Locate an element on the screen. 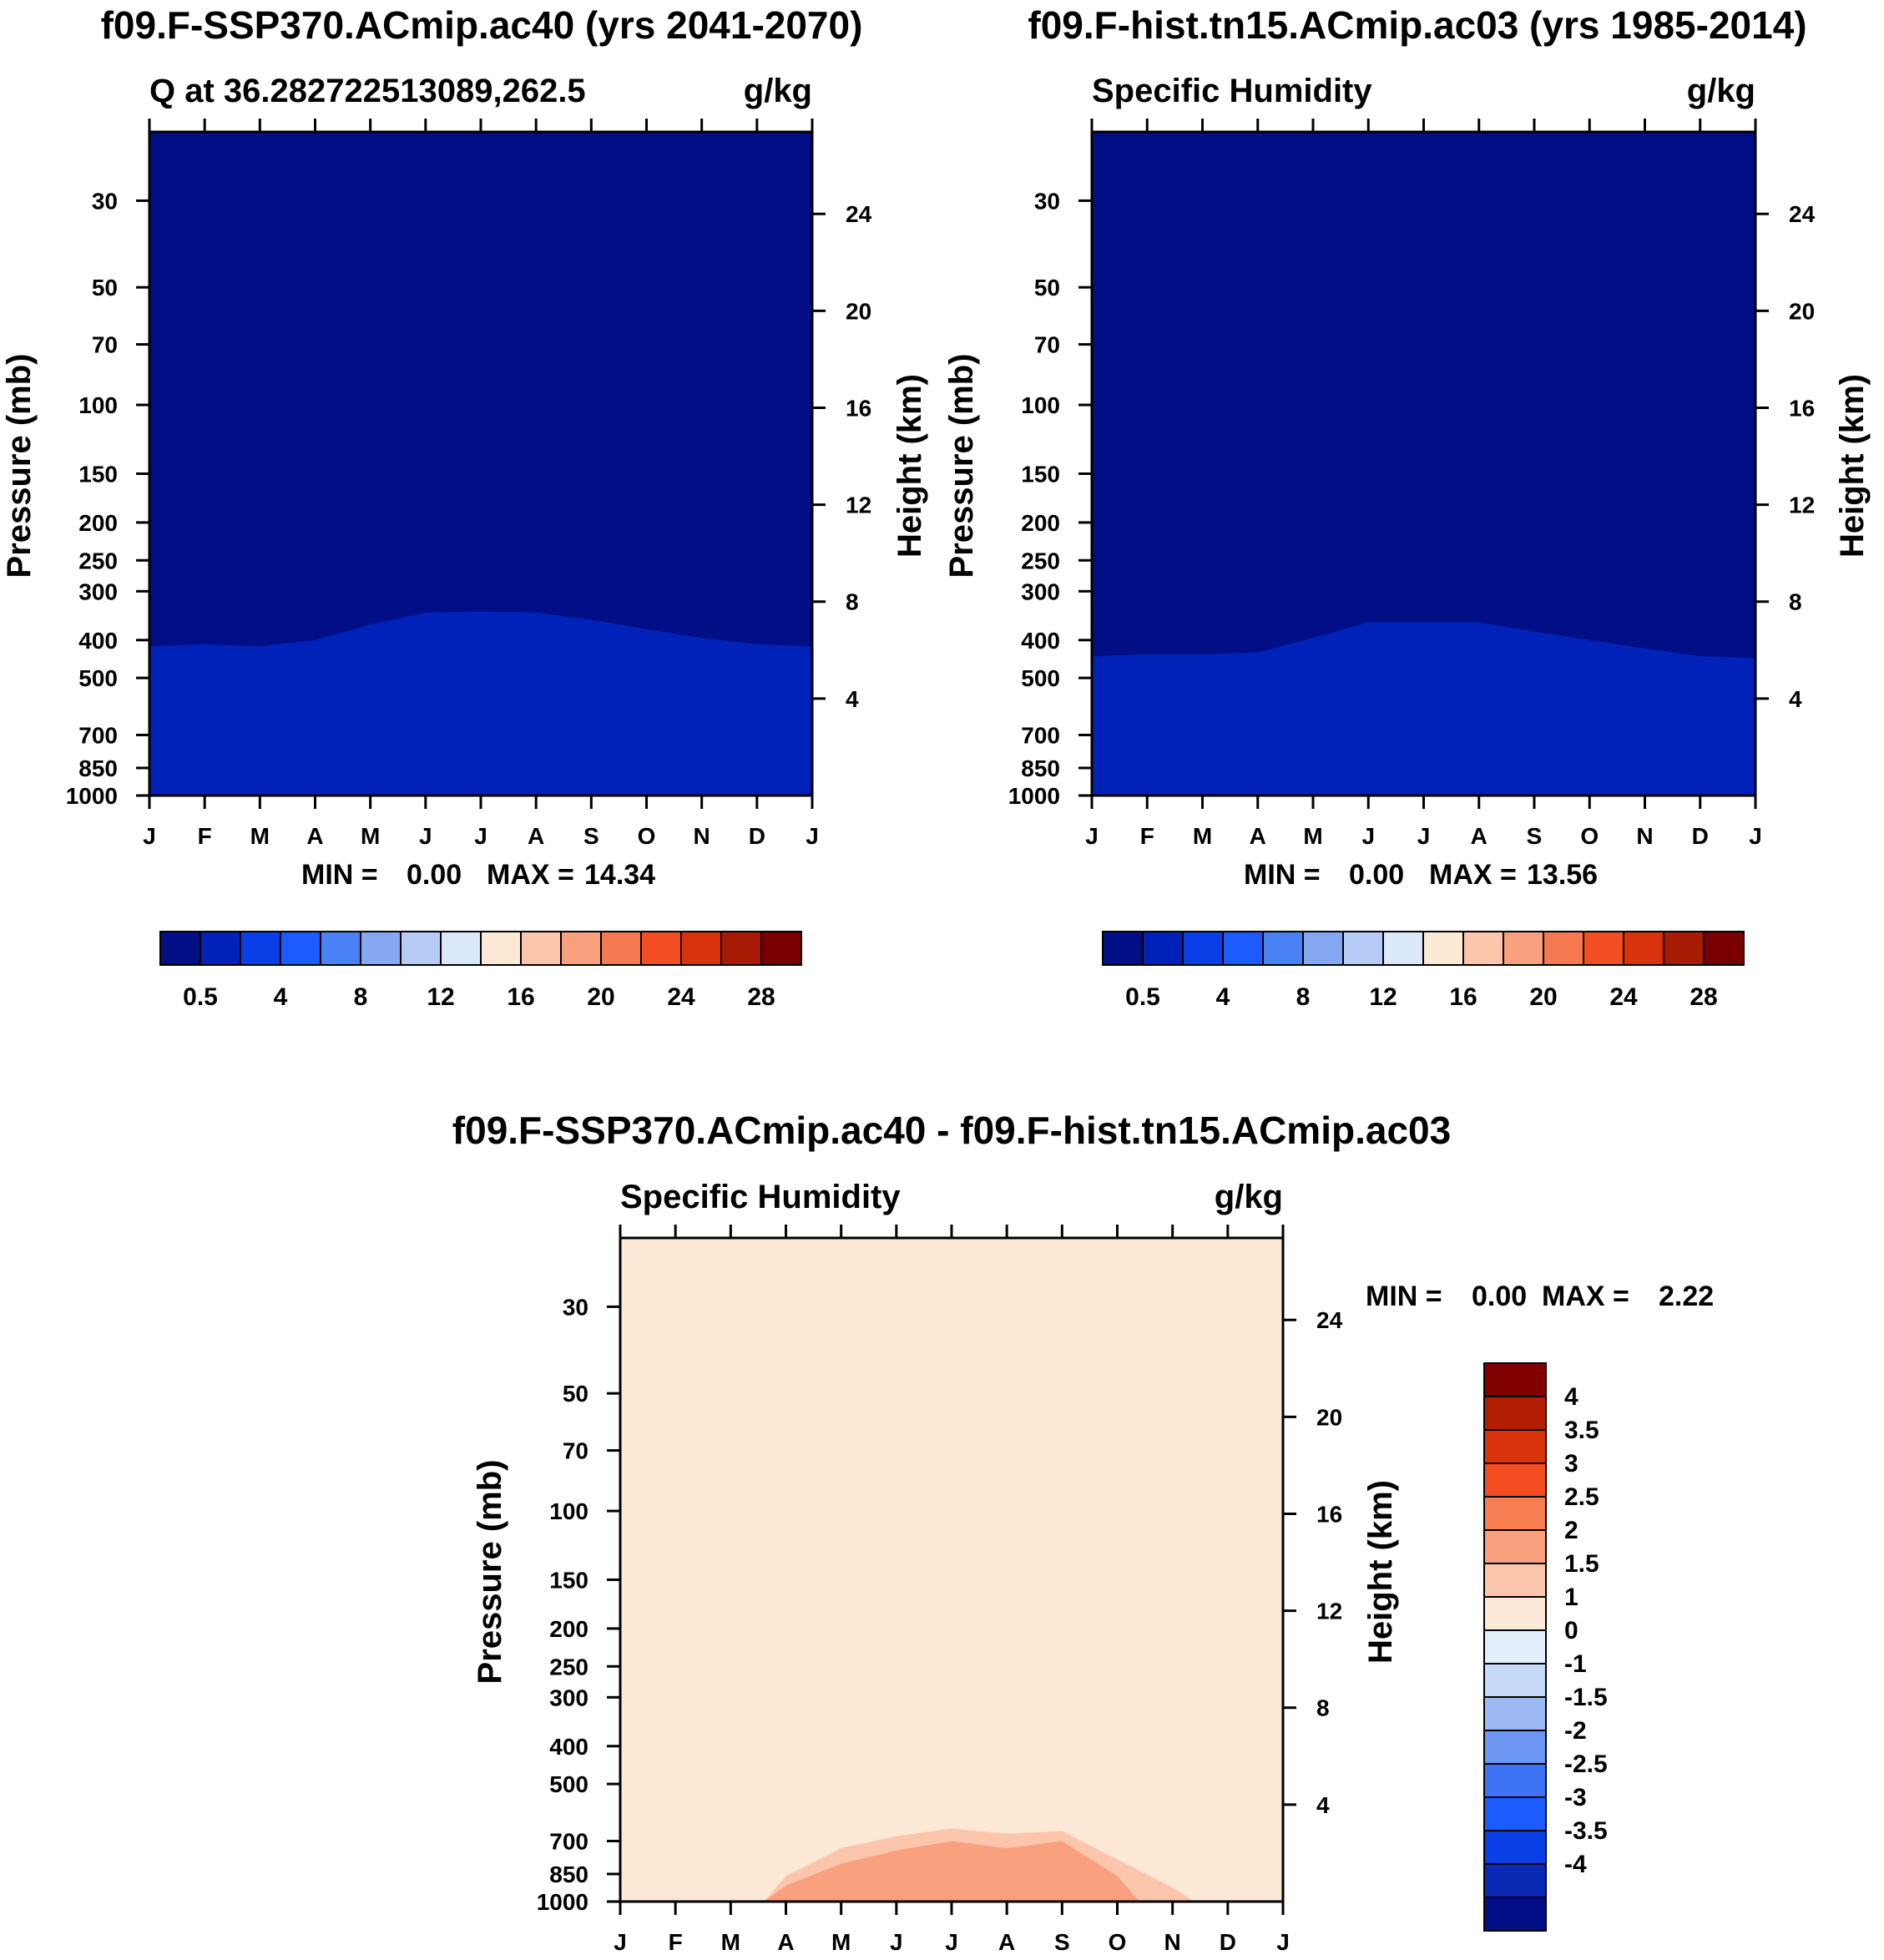  colorbar-label: -2.5 is located at coordinates (1586, 1764).